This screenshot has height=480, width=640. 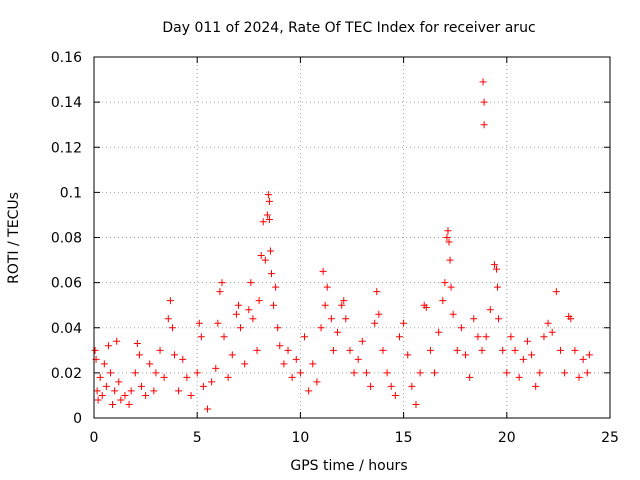 What do you see at coordinates (348, 466) in the screenshot?
I see `x-axis-label: GPS time / hours` at bounding box center [348, 466].